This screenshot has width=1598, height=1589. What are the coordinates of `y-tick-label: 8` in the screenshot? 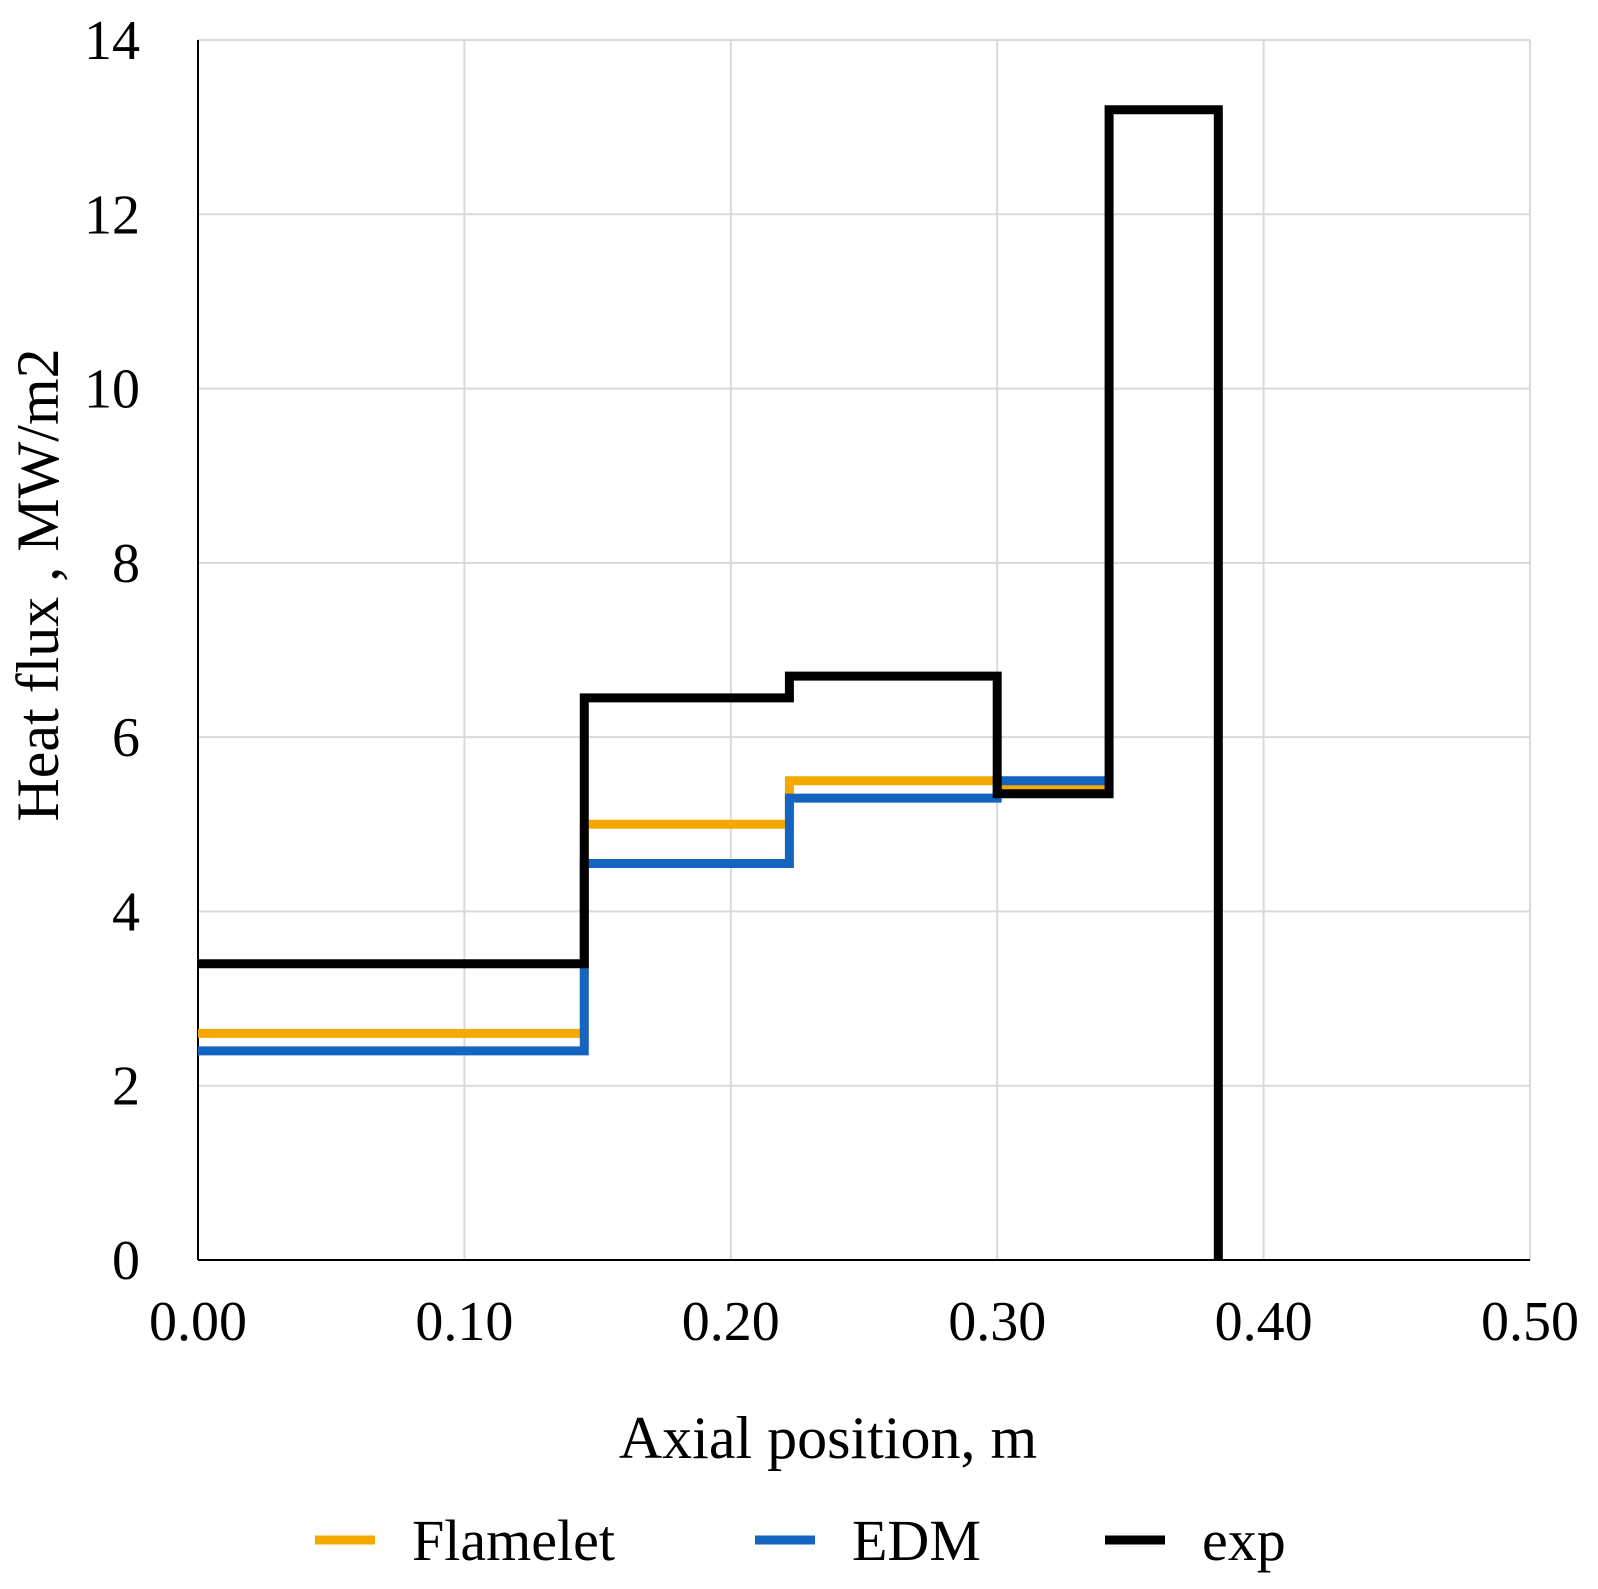 It's located at (126, 564).